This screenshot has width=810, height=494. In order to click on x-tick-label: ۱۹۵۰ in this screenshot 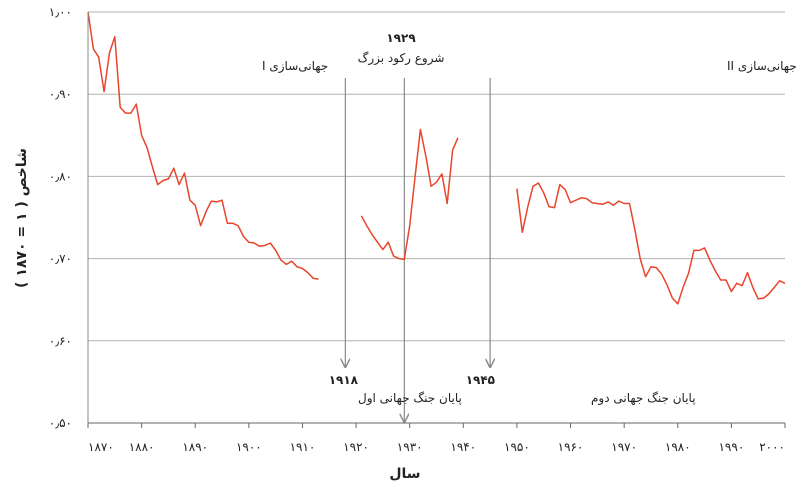, I will do `click(517, 447)`.